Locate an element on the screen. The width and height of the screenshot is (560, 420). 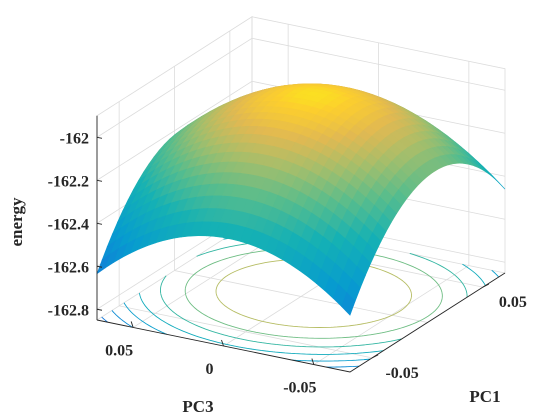
z-tick-label-4: -162.8 is located at coordinates (68, 310).